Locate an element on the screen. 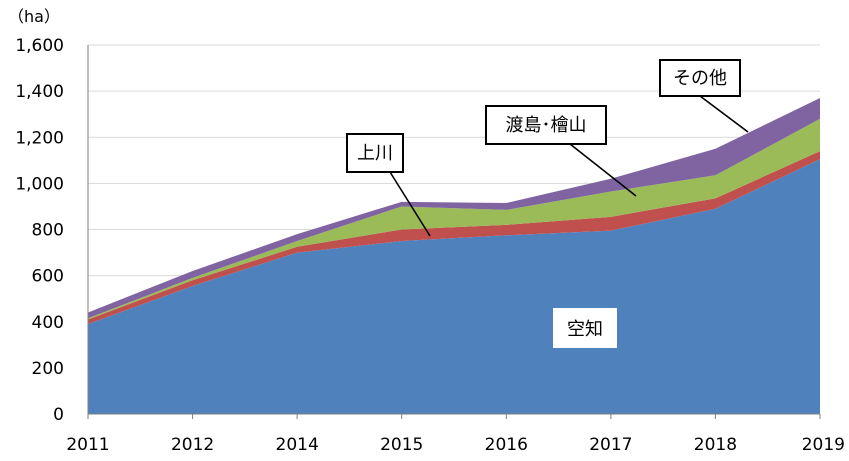 This screenshot has width=849, height=461. series-label: その他 is located at coordinates (700, 78).